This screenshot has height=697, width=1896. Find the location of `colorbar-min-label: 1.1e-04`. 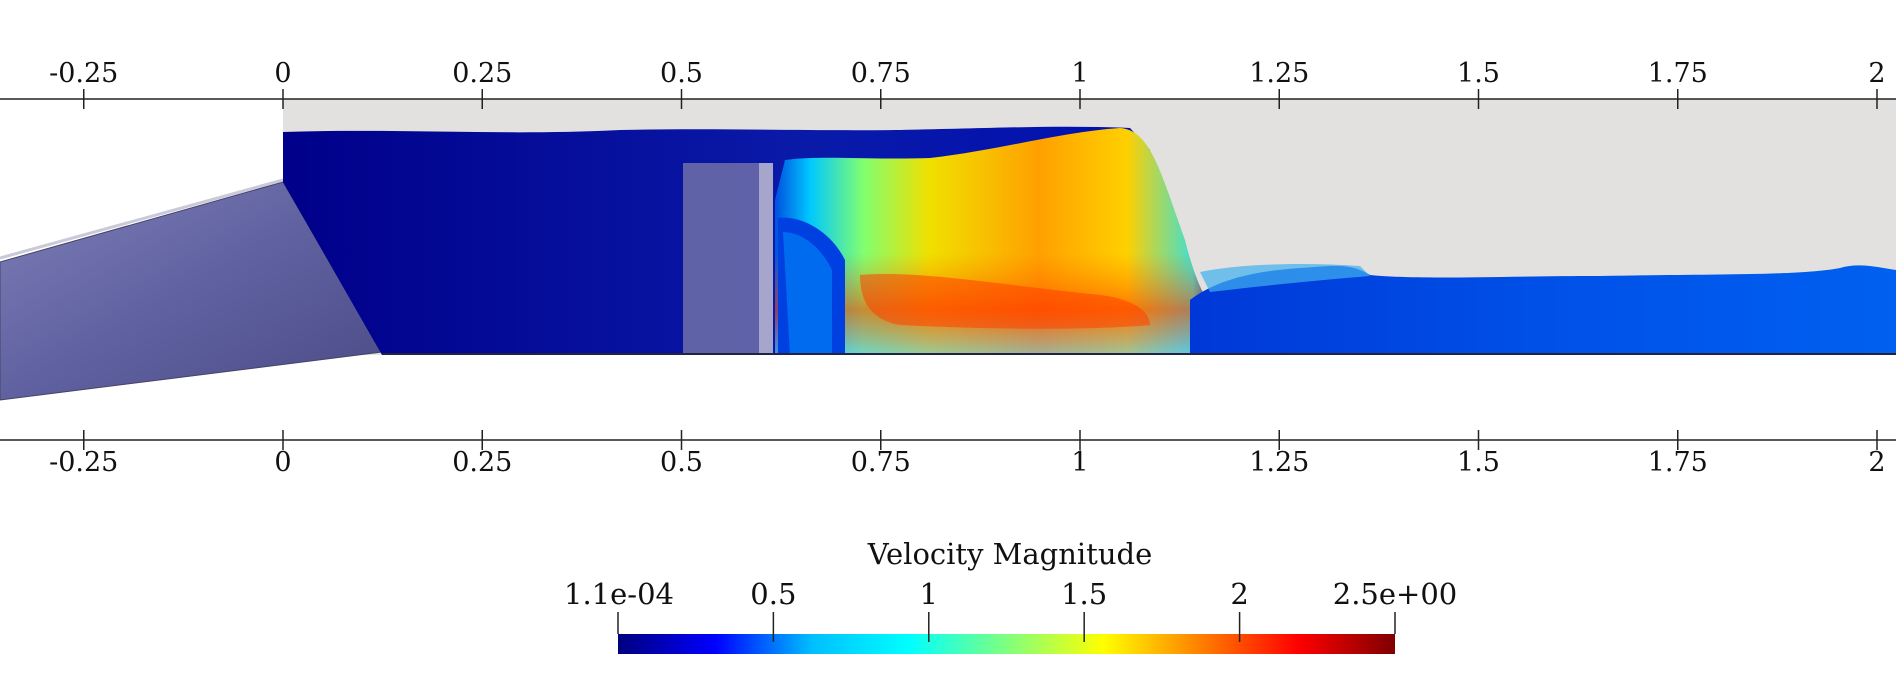

colorbar-min-label: 1.1e-04 is located at coordinates (619, 594).